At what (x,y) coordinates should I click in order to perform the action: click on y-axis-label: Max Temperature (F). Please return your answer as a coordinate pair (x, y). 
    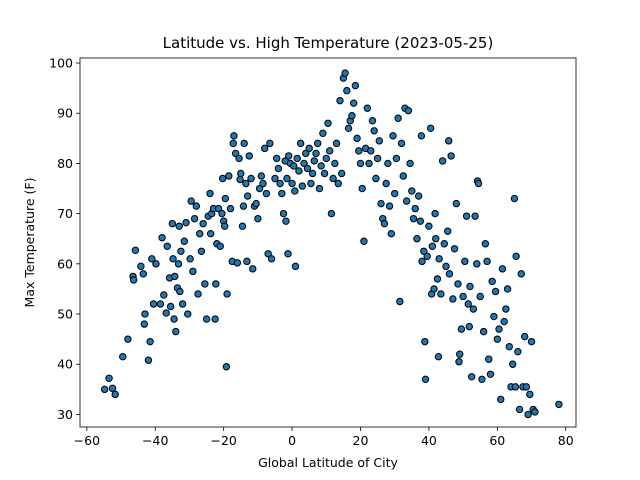
    Looking at the image, I should click on (29, 243).